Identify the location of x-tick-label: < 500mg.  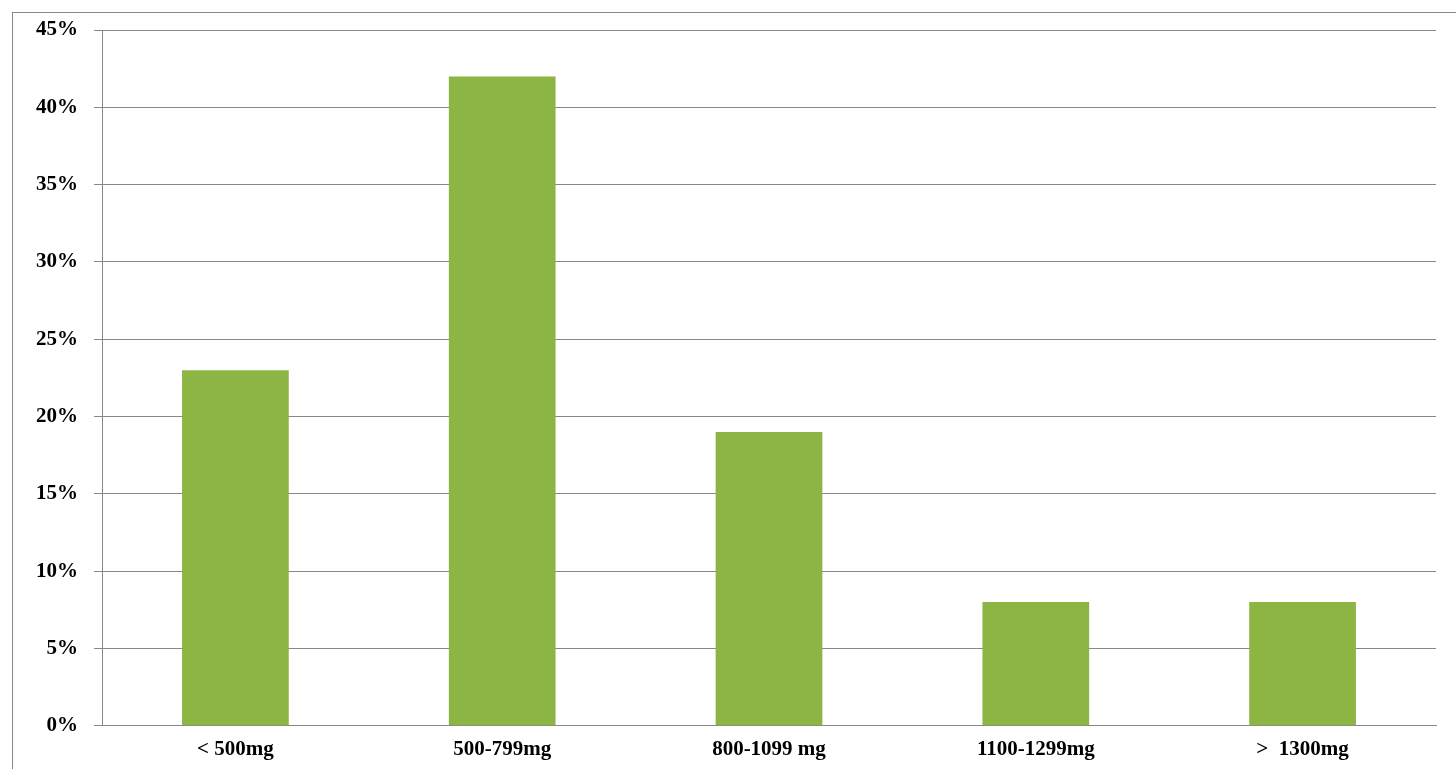
(236, 747).